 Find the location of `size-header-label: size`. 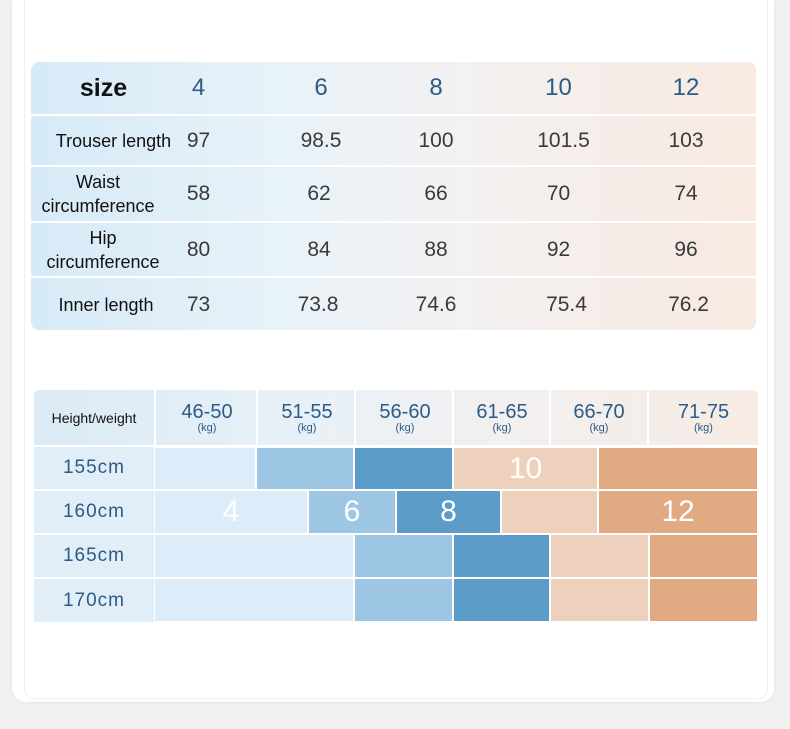

size-header-label: size is located at coordinates (103, 88).